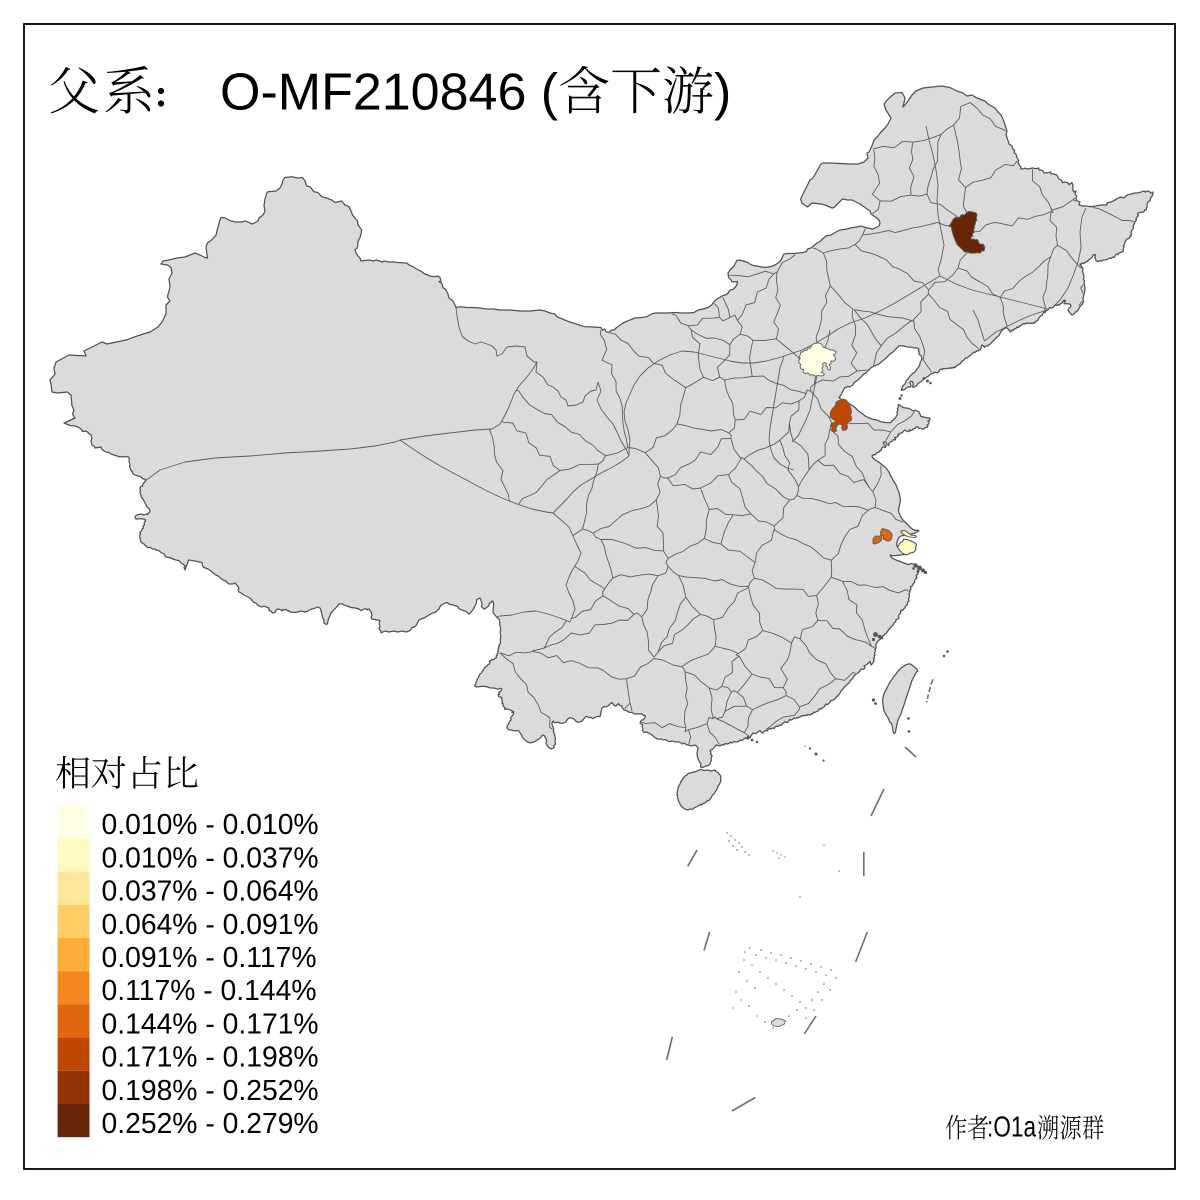  What do you see at coordinates (210, 1023) in the screenshot?
I see `svg-text: 0.144% - 0.171%` at bounding box center [210, 1023].